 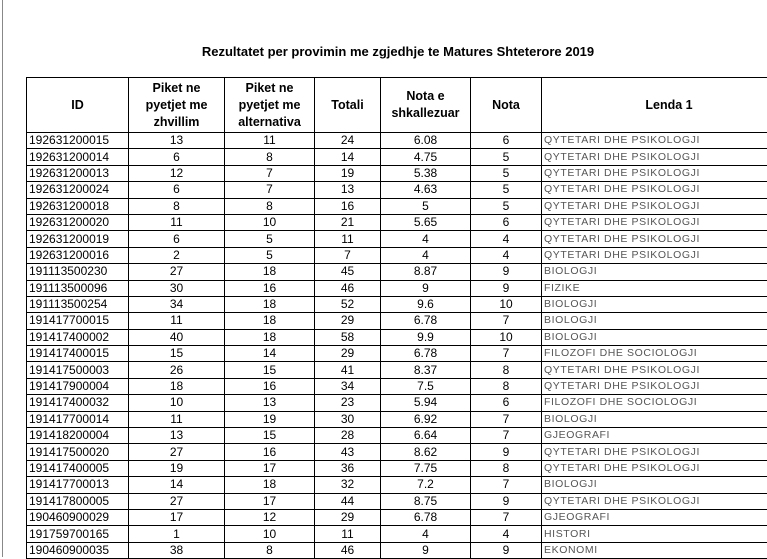 What do you see at coordinates (78, 288) in the screenshot?
I see `table-cell: 191113500096` at bounding box center [78, 288].